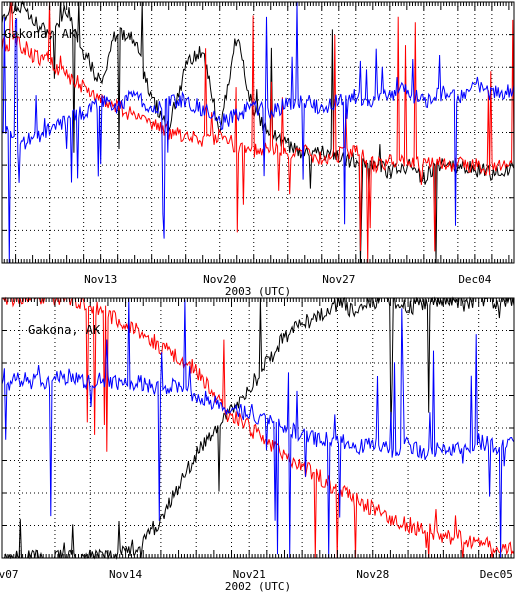  I want to click on x-tick-label: Dec05, so click(496, 574).